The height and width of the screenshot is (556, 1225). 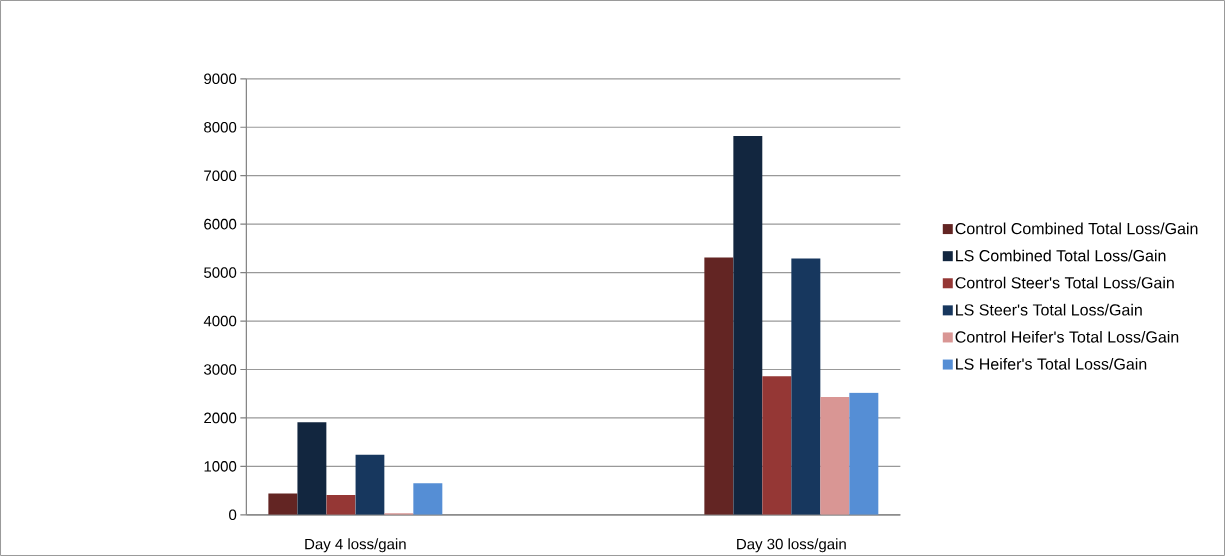 I want to click on y-tick-label: 1000, so click(x=220, y=466).